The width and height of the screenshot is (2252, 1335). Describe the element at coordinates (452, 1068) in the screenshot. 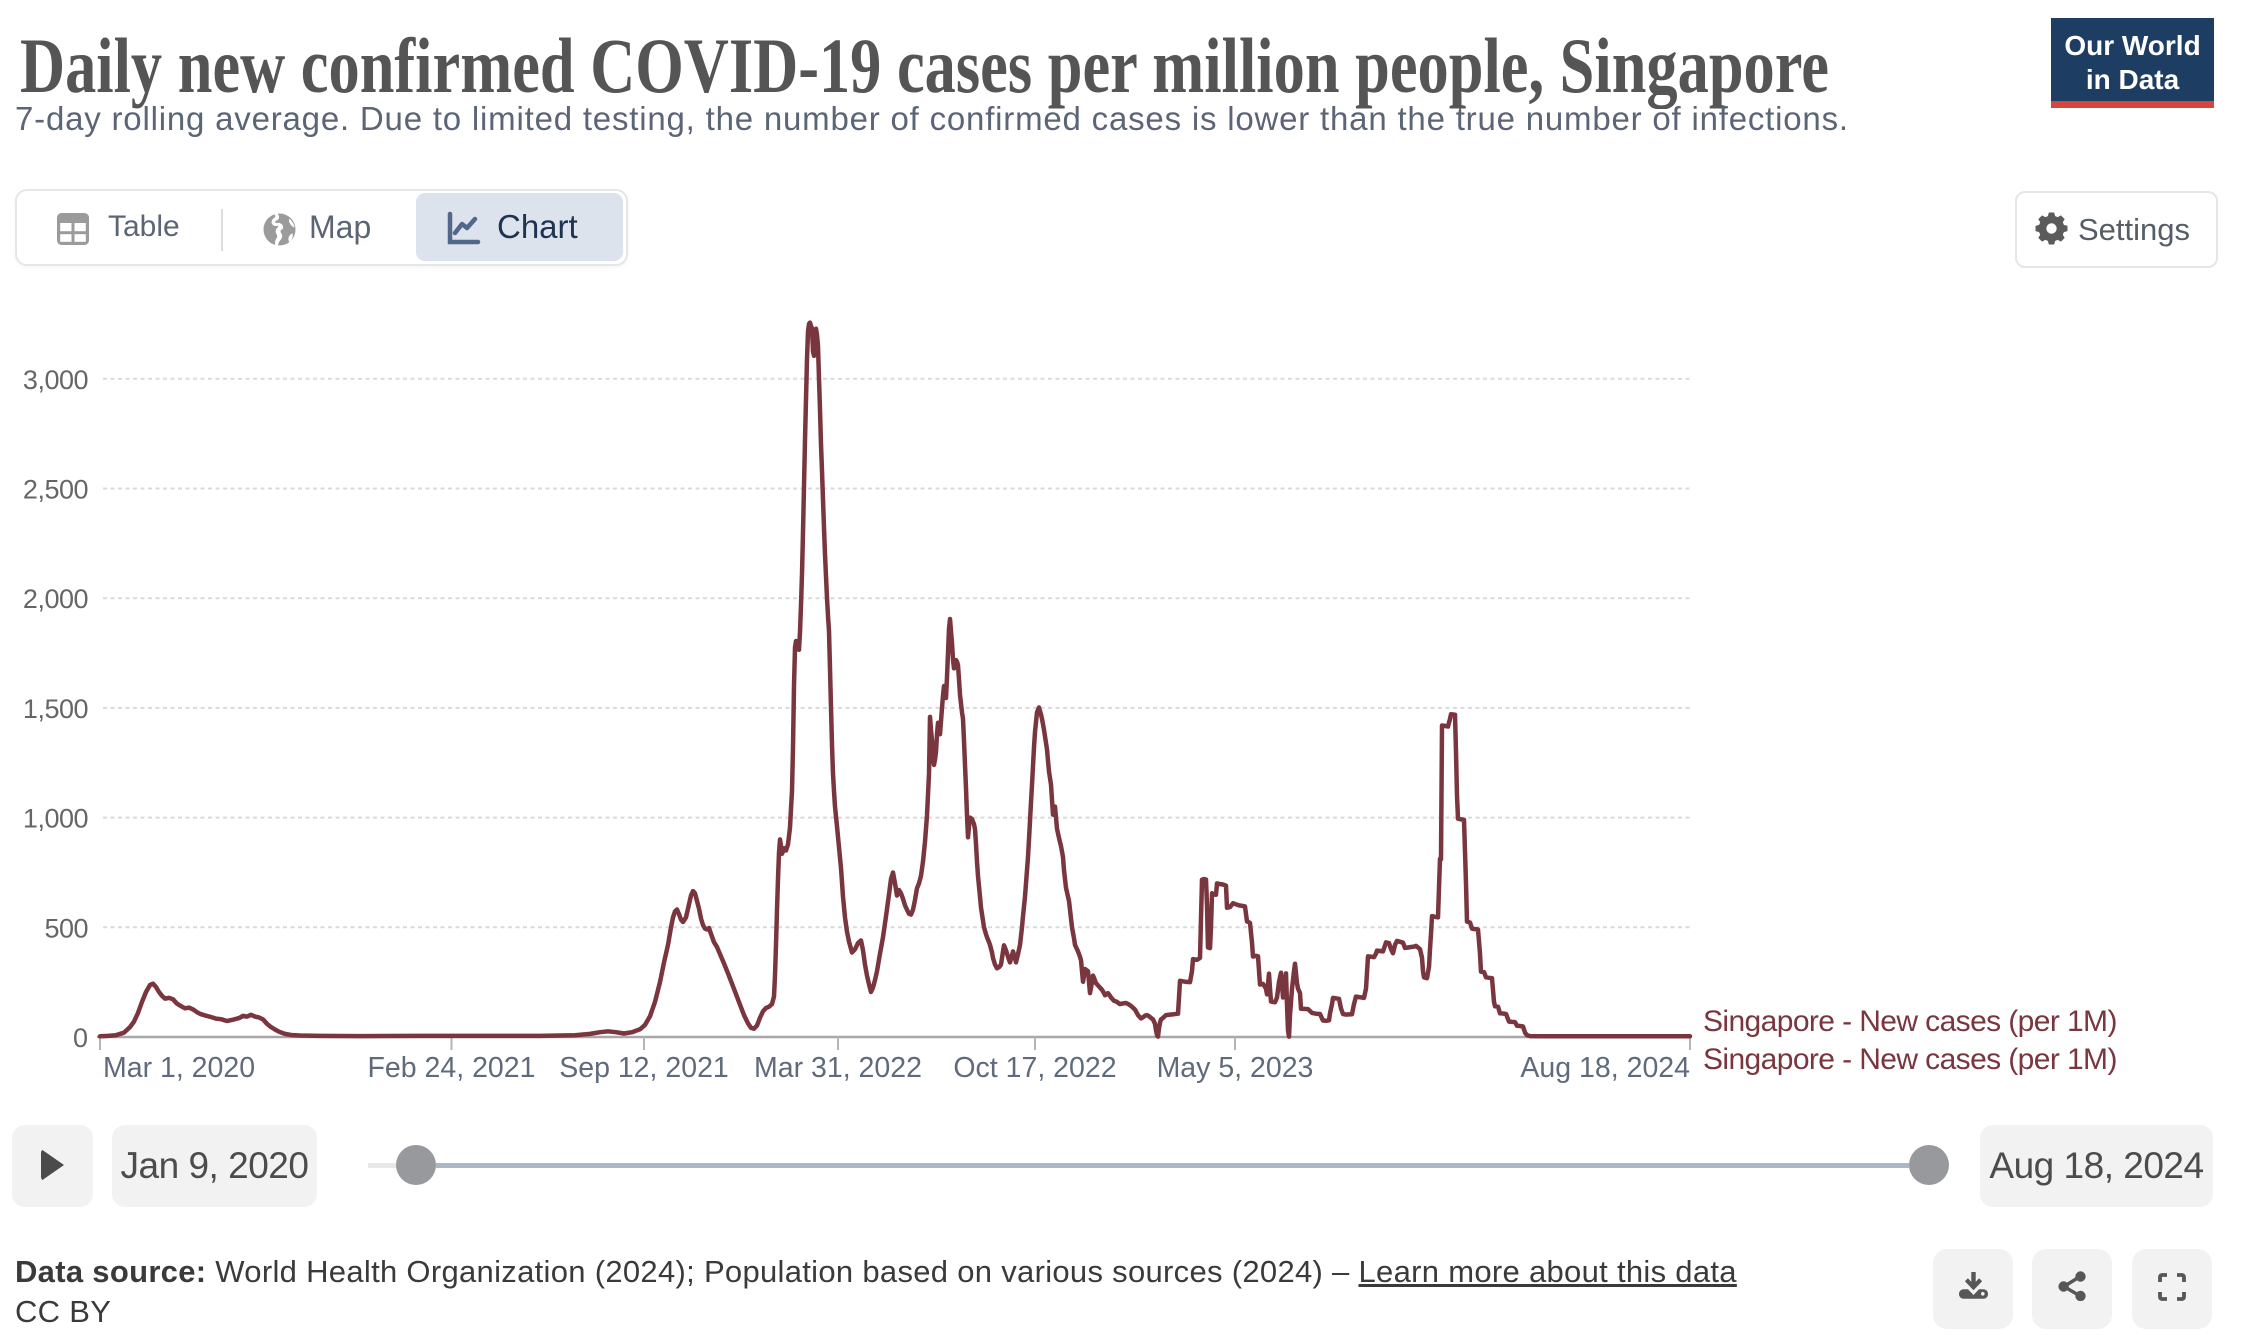

I see `svg-text: Feb 24, 2021` at that location.